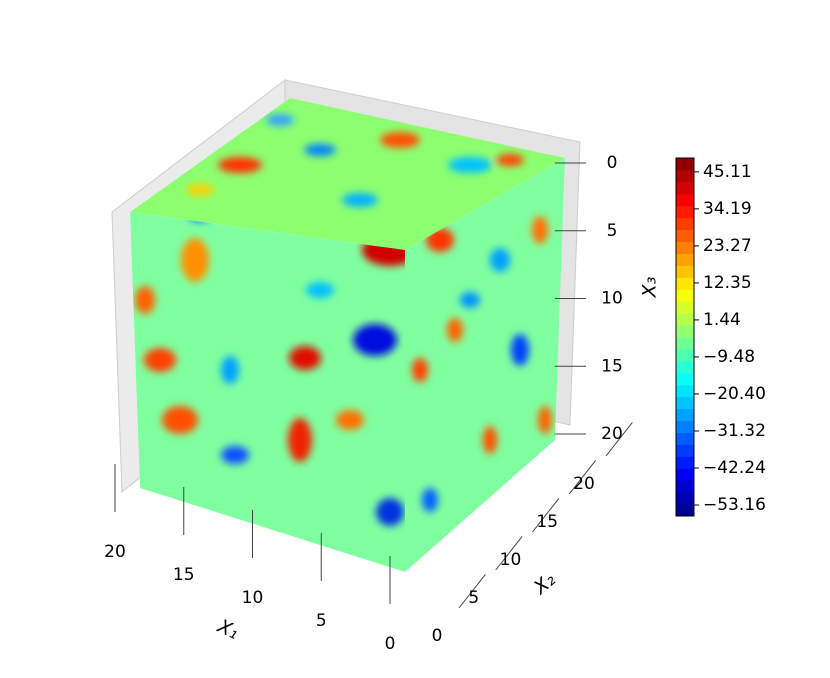 Image resolution: width=830 pixels, height=678 pixels. What do you see at coordinates (729, 357) in the screenshot?
I see `colorbar-label: −9.48` at bounding box center [729, 357].